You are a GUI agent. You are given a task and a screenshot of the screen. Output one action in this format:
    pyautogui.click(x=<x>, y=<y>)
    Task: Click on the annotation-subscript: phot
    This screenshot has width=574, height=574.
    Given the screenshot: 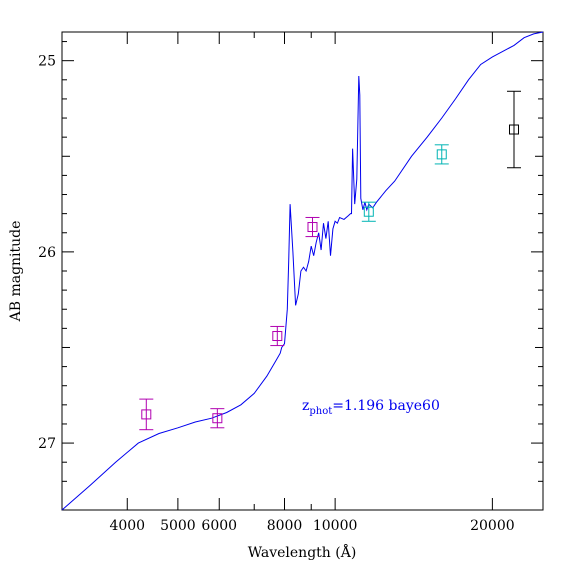 What is the action you would take?
    pyautogui.click(x=320, y=411)
    